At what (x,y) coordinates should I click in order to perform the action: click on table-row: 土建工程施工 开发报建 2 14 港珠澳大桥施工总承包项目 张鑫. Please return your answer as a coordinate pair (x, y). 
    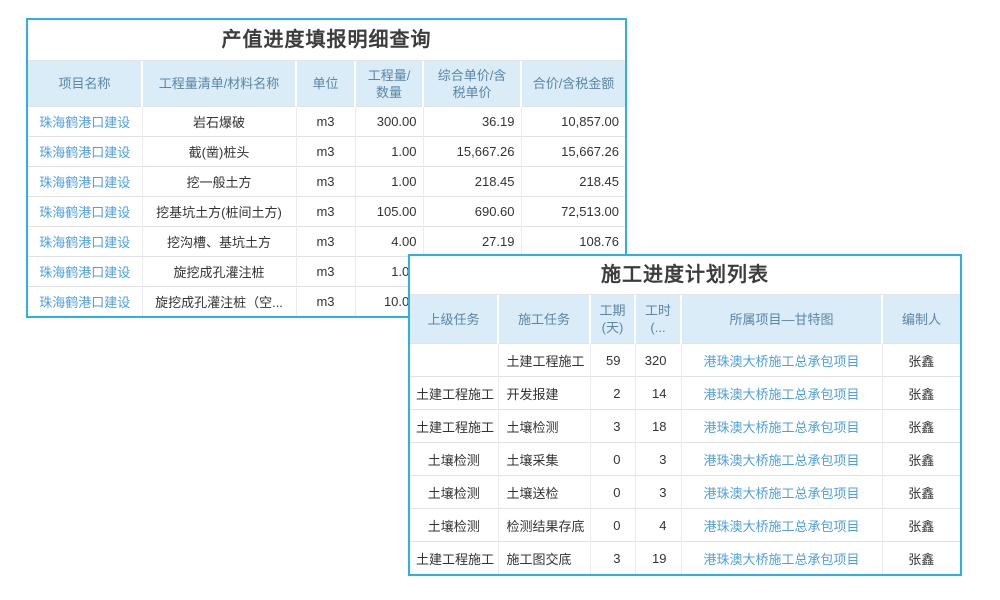
    Looking at the image, I should click on (685, 393).